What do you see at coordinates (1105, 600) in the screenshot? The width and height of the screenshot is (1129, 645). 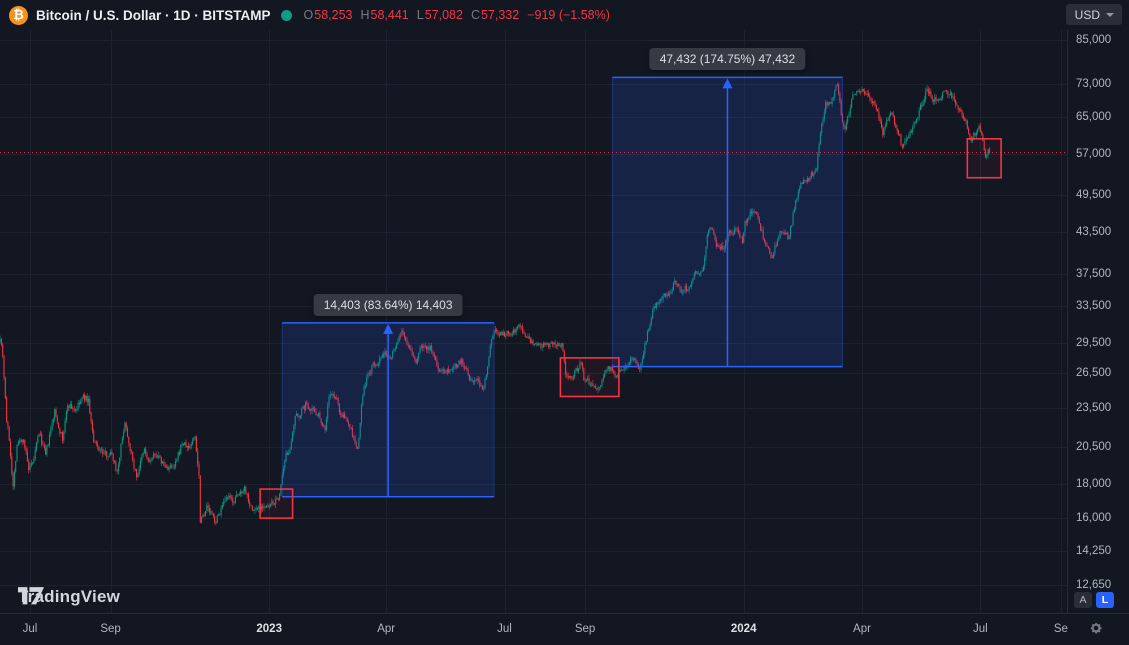 I see `log-scale-button: L` at bounding box center [1105, 600].